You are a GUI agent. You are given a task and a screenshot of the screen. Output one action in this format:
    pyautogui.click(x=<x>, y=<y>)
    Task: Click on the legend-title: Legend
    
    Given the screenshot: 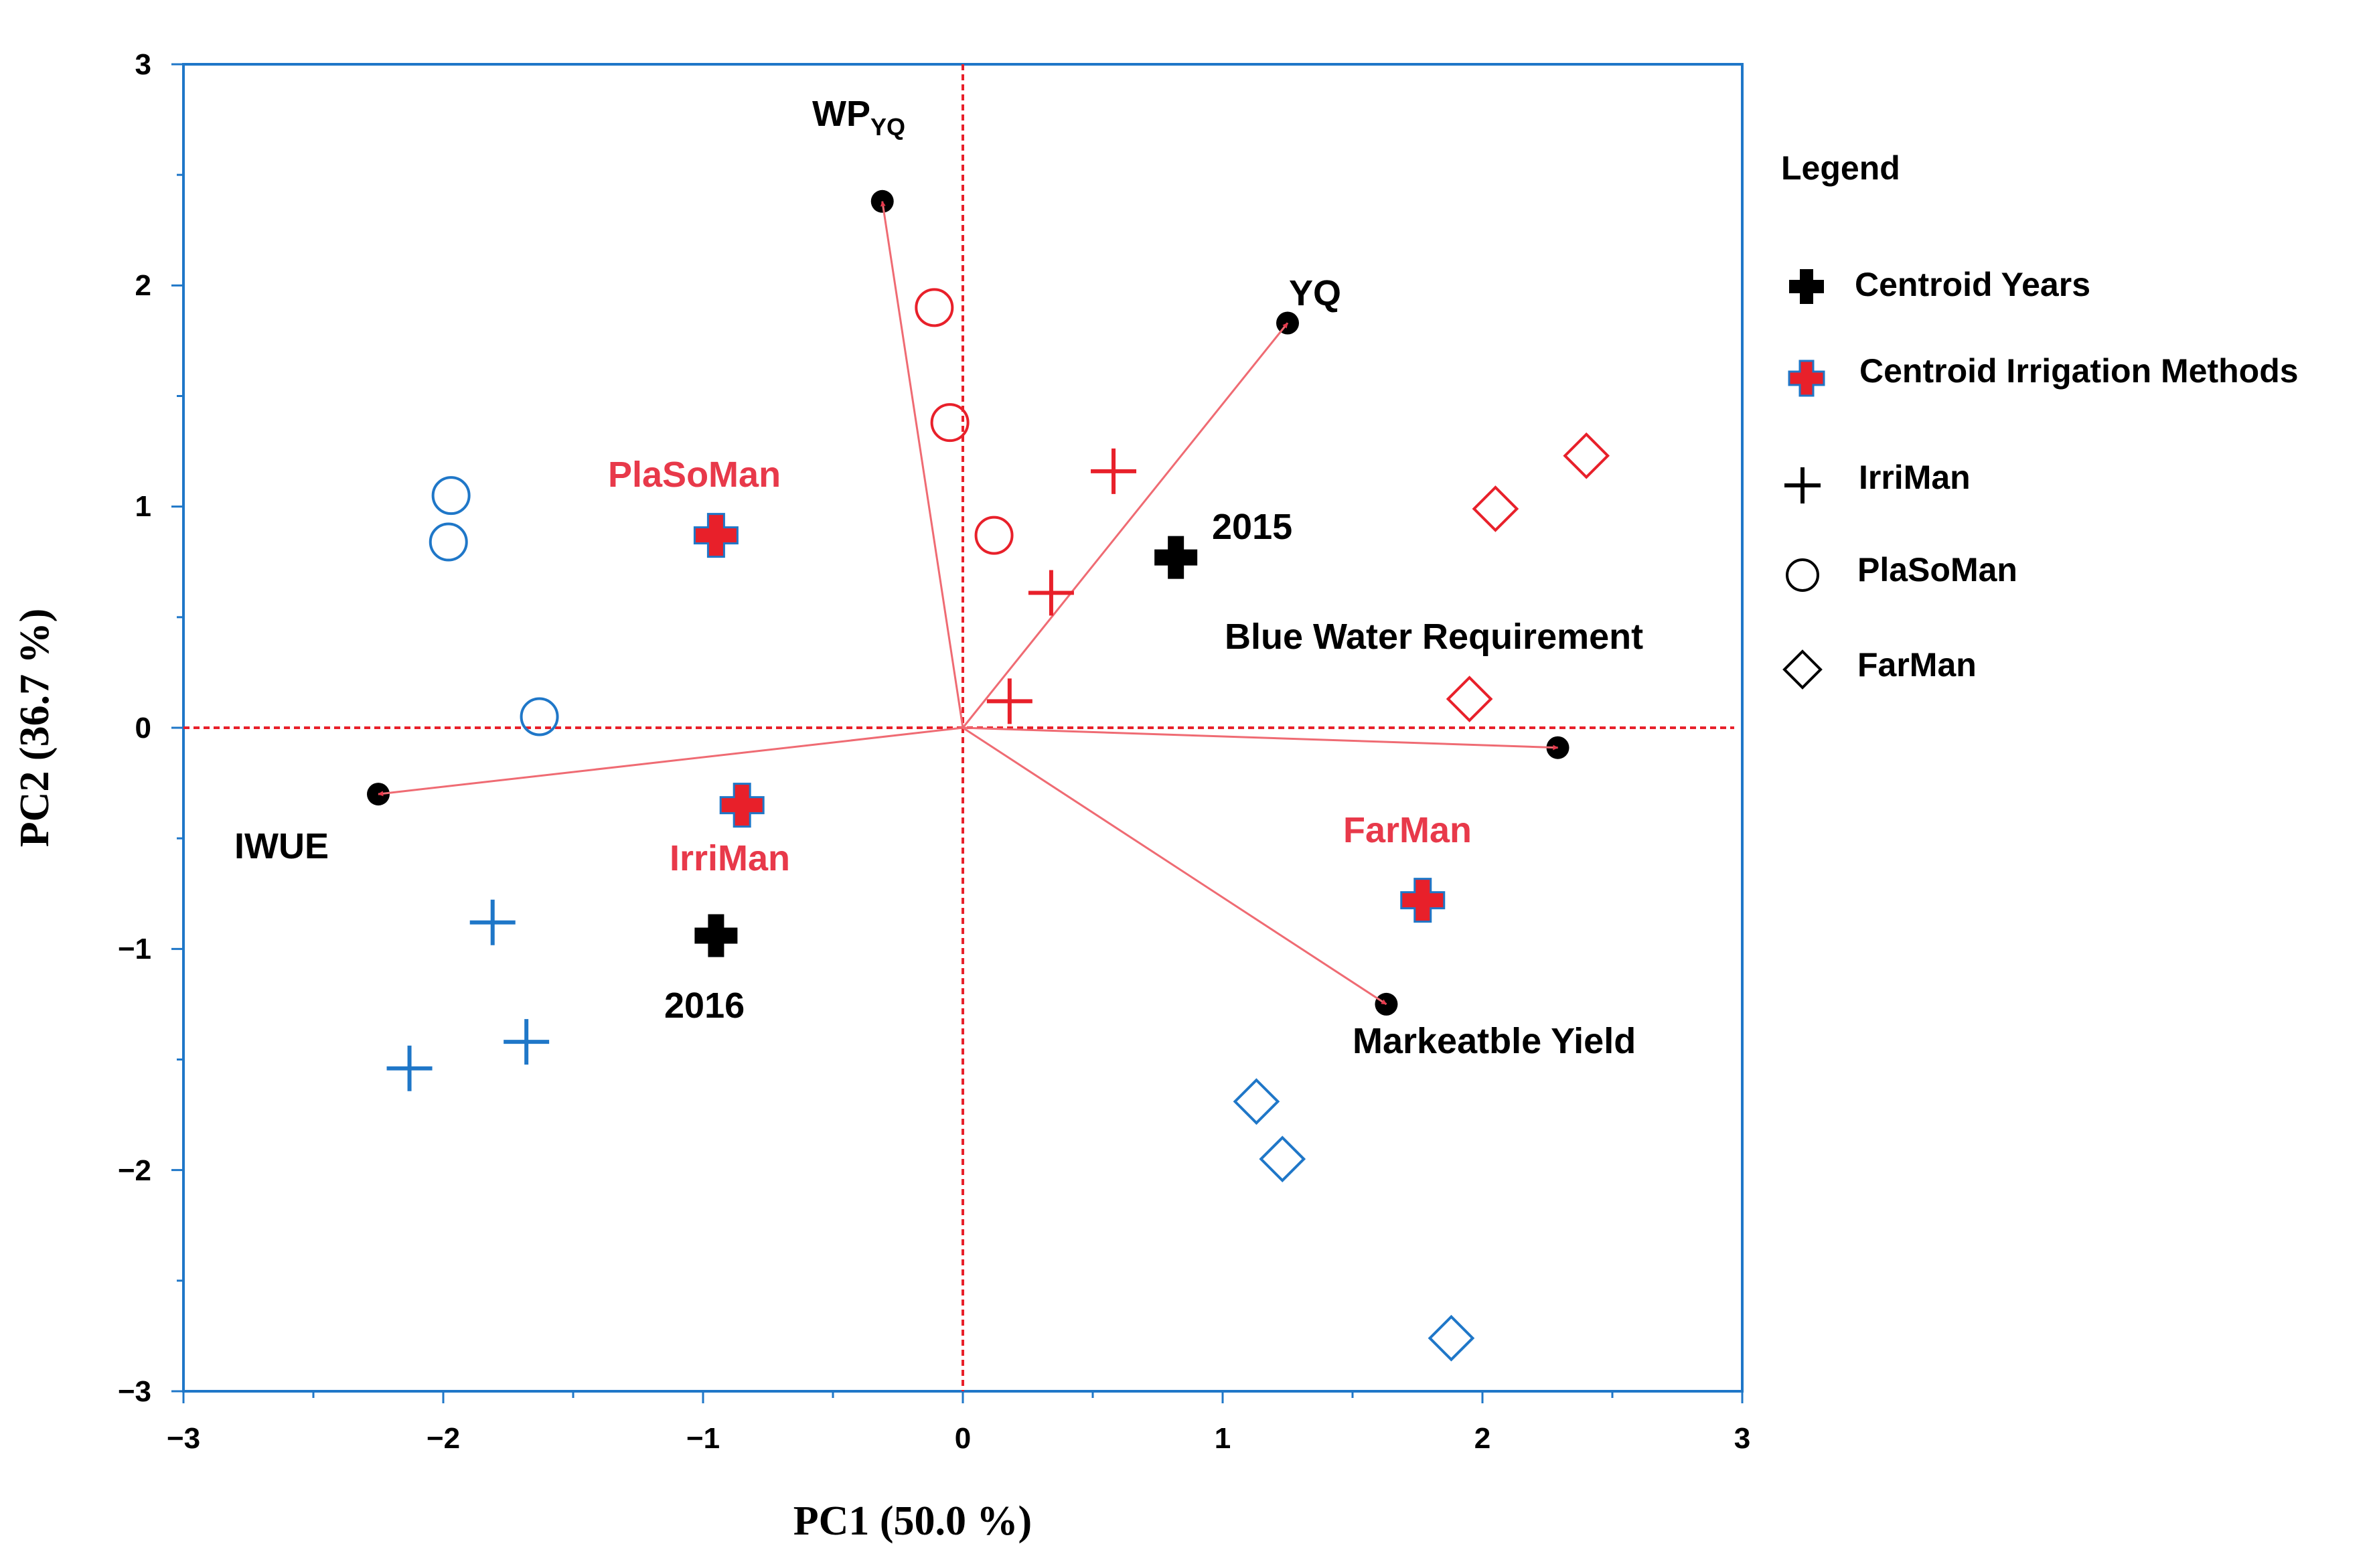 What is the action you would take?
    pyautogui.click(x=1840, y=168)
    